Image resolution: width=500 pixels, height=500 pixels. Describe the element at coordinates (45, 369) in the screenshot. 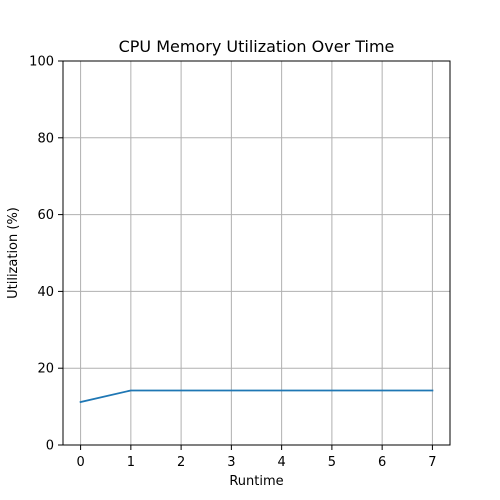

I see `y-tick-label: 20` at that location.